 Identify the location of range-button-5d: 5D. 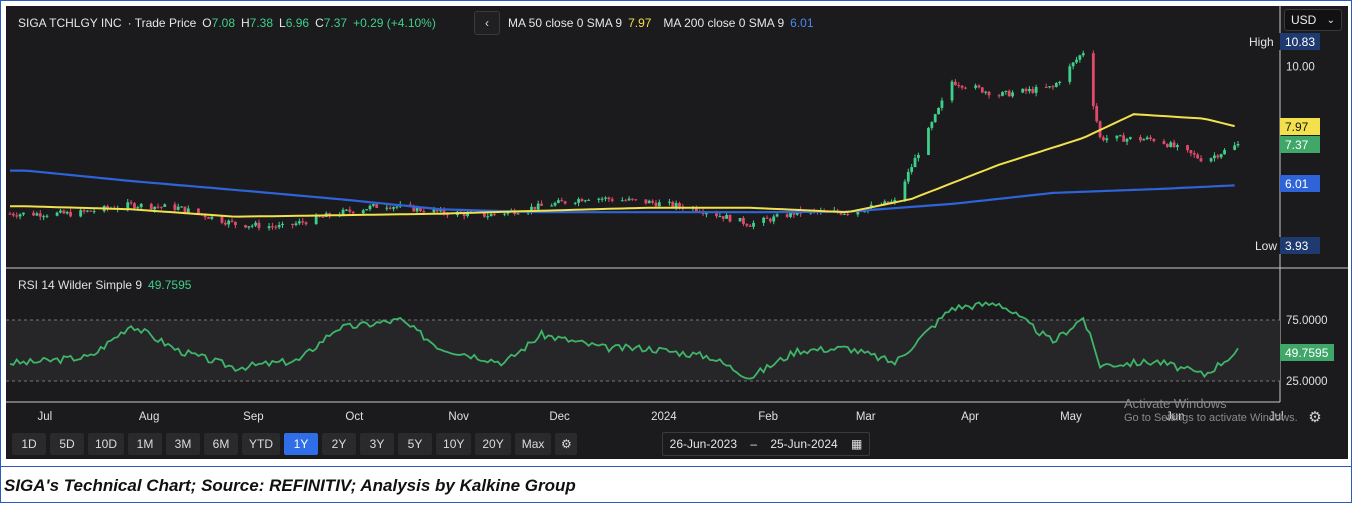
(67, 444).